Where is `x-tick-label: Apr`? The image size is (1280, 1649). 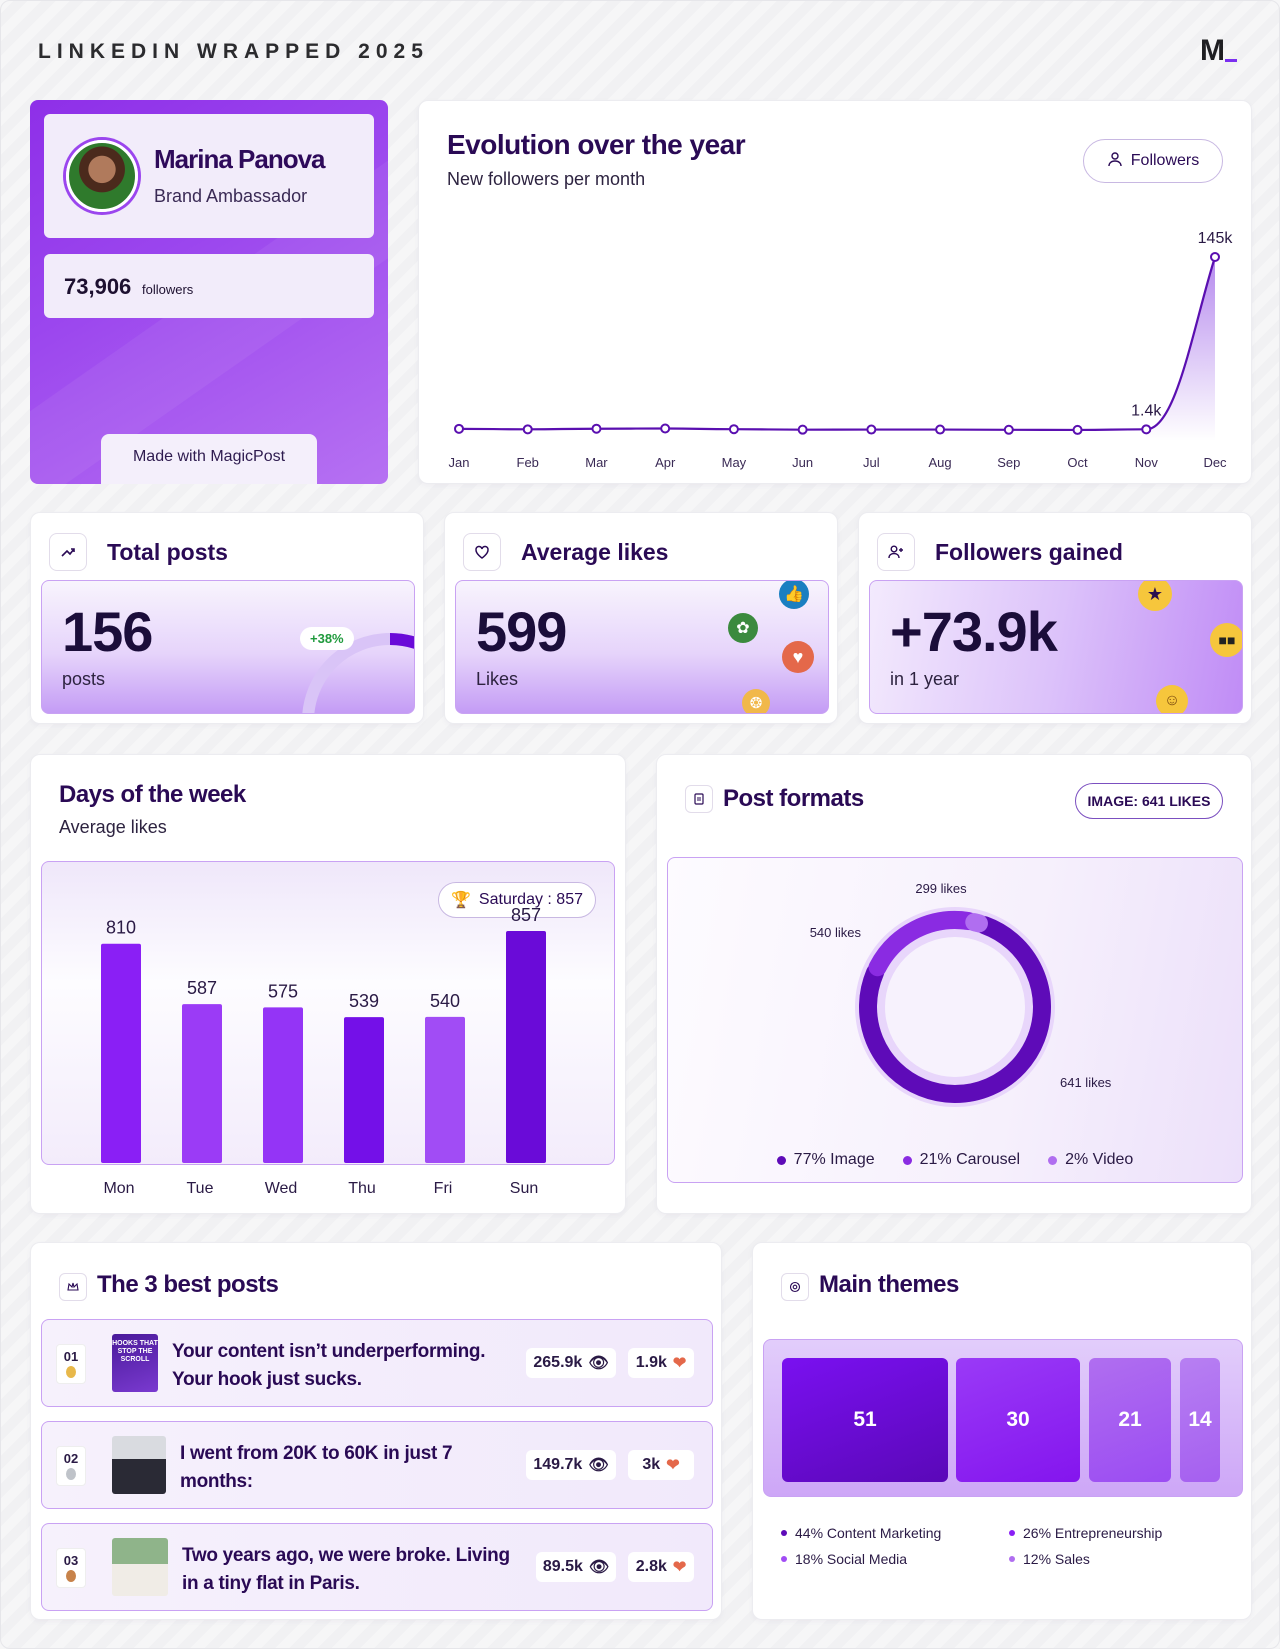
x-tick-label: Apr is located at coordinates (665, 462).